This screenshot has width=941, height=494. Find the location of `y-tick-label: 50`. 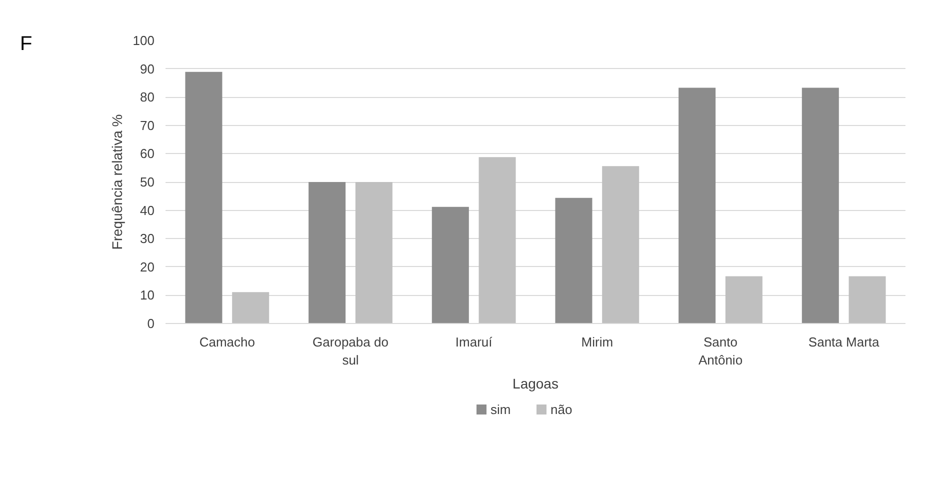

y-tick-label: 50 is located at coordinates (147, 182).